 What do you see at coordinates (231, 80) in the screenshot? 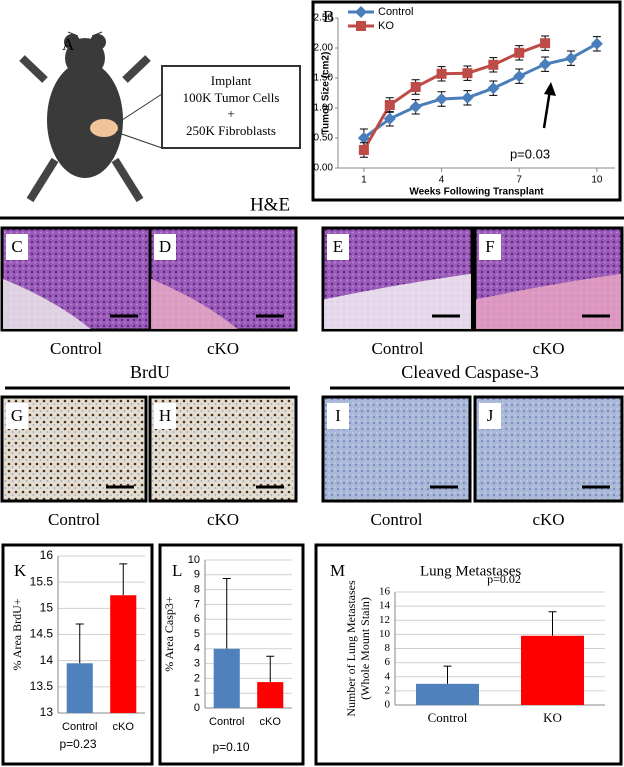
I see `box-text: Implant` at bounding box center [231, 80].